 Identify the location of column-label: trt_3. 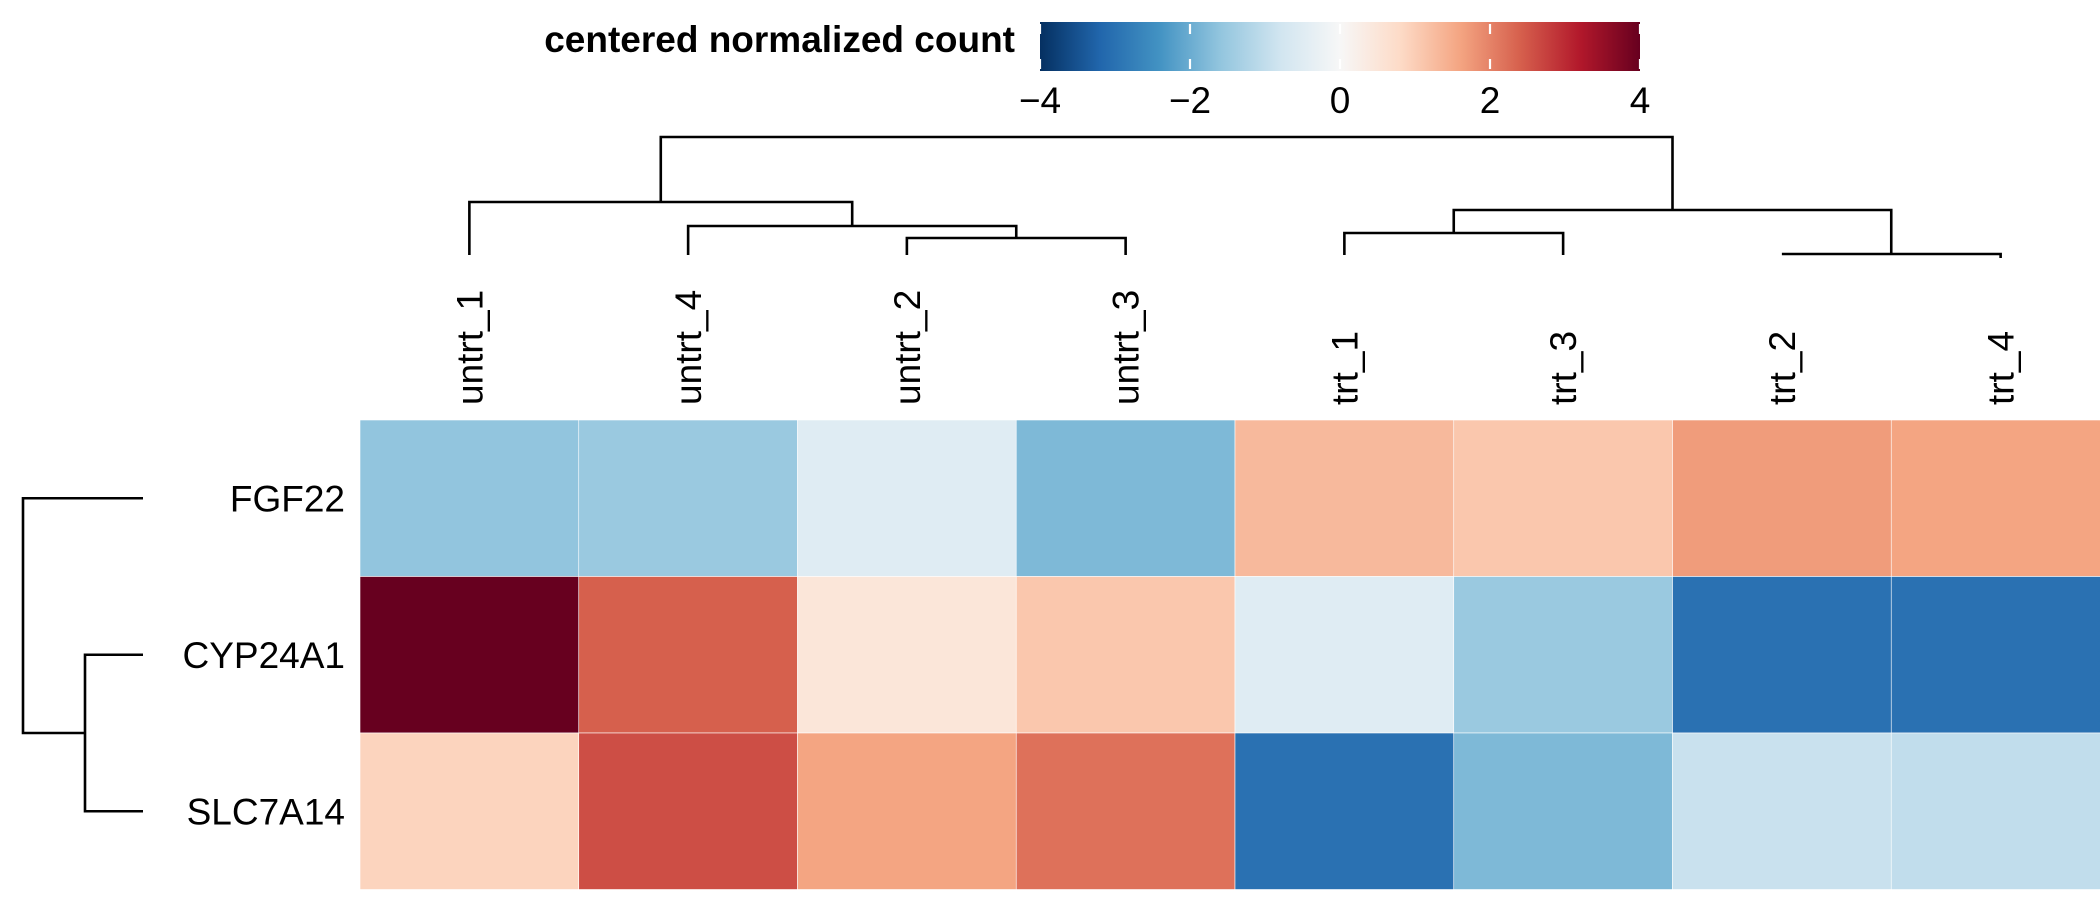
(1563, 368).